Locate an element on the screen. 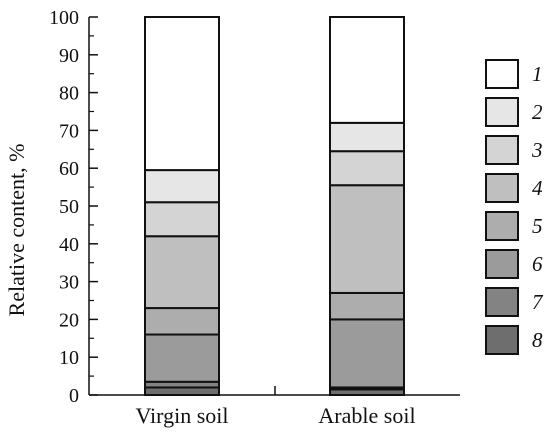 Image resolution: width=550 pixels, height=435 pixels. legend-label-1: 1 is located at coordinates (537, 74).